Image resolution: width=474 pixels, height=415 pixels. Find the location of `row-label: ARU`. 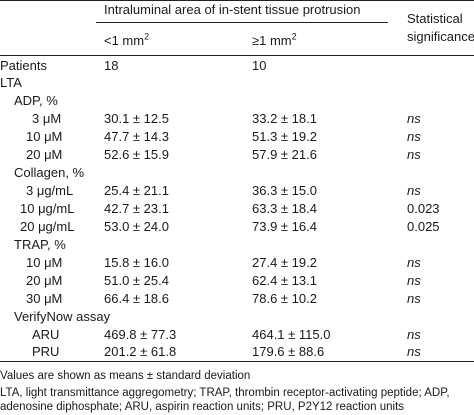

row-label: ARU is located at coordinates (46, 334).